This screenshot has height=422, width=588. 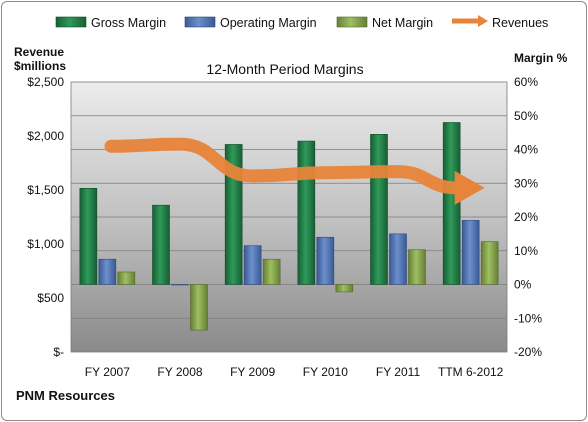 I want to click on legend-item-gross: Gross Margin, so click(x=110, y=23).